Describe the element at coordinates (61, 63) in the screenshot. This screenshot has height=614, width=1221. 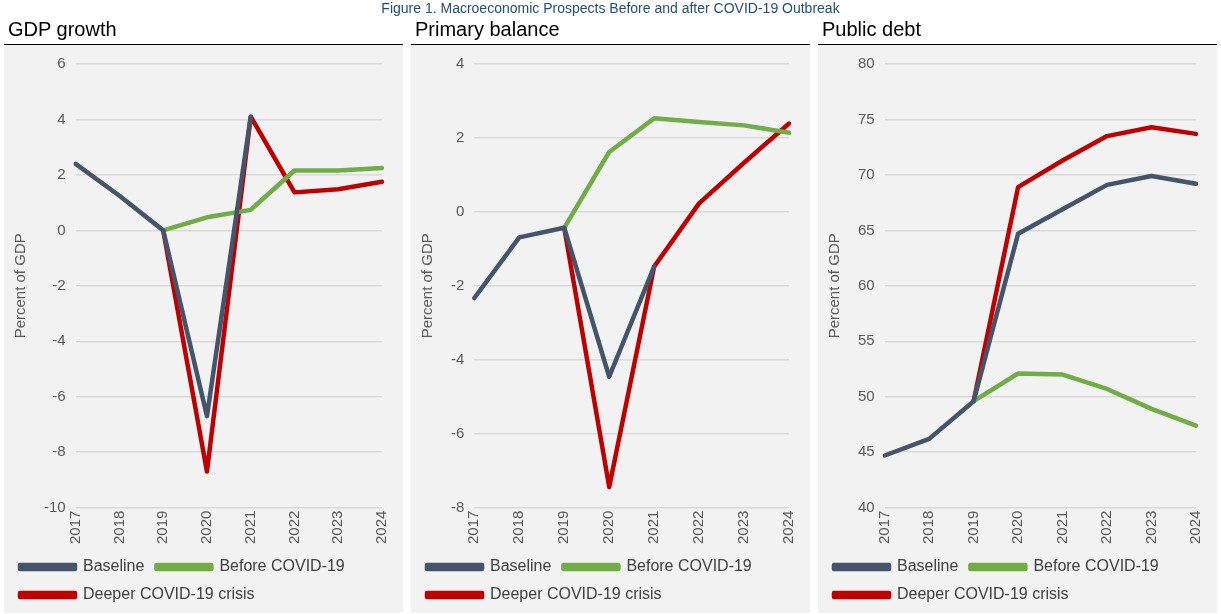
I see `y-tick-label: 6` at that location.